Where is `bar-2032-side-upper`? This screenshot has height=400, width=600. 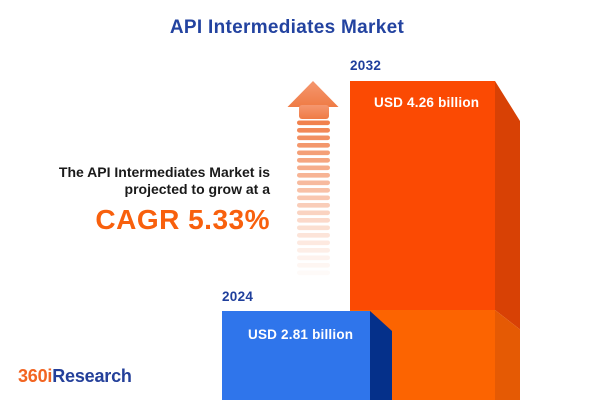
bar-2032-side-upper is located at coordinates (507, 205).